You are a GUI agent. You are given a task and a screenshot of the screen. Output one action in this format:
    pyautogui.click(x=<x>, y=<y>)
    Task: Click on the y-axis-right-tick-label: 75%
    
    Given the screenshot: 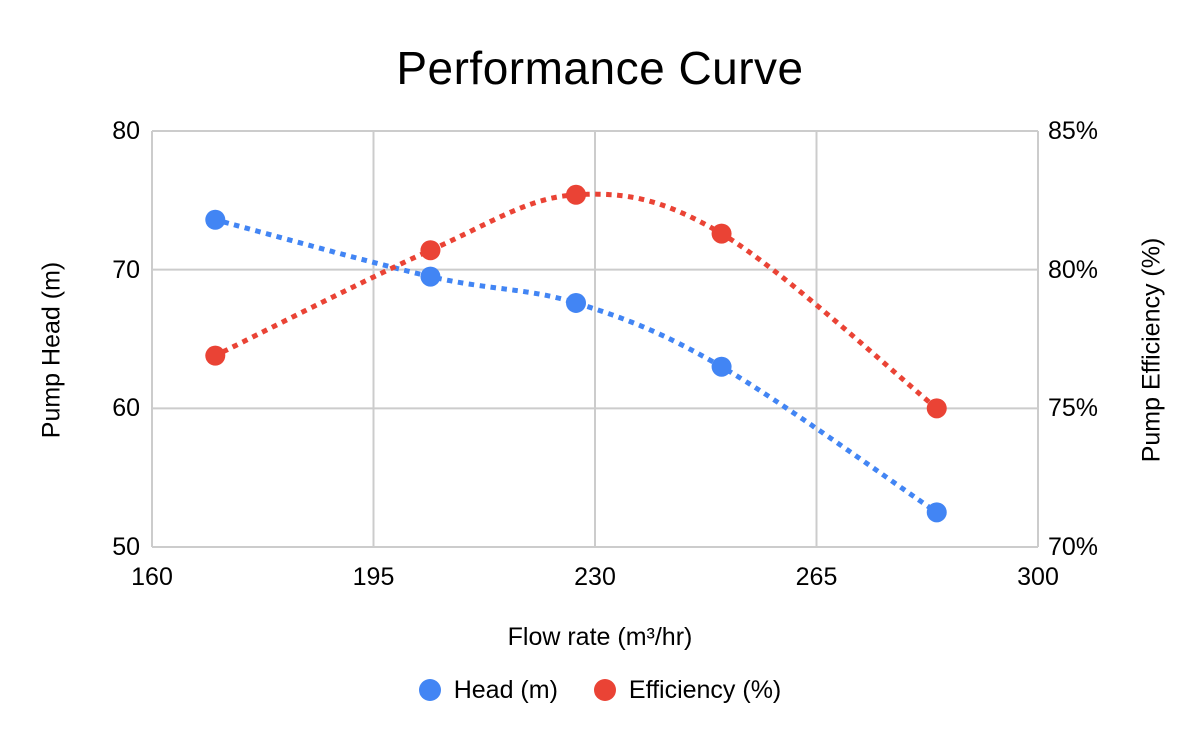 What is the action you would take?
    pyautogui.click(x=1073, y=408)
    